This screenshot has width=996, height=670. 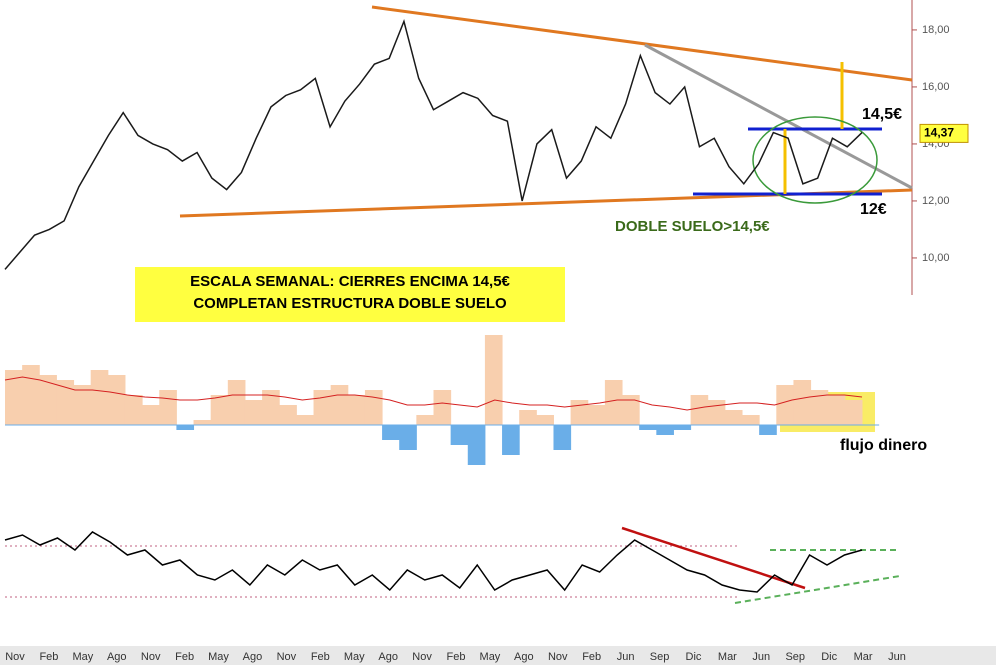 What do you see at coordinates (350, 303) in the screenshot?
I see `note-line: COMPLETAN ESTRUCTURA DOBLE SUELO` at bounding box center [350, 303].